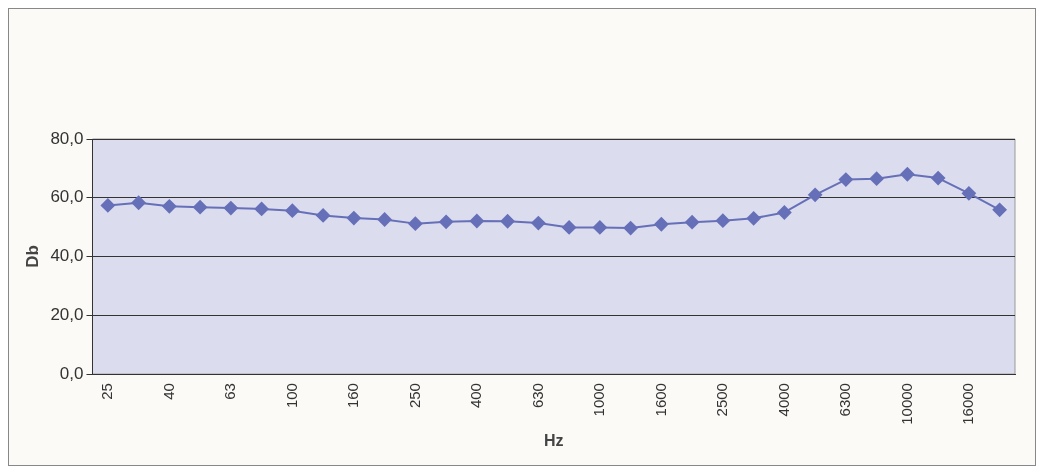 This screenshot has width=1044, height=472. Describe the element at coordinates (414, 396) in the screenshot. I see `x-tick-label: 250` at that location.